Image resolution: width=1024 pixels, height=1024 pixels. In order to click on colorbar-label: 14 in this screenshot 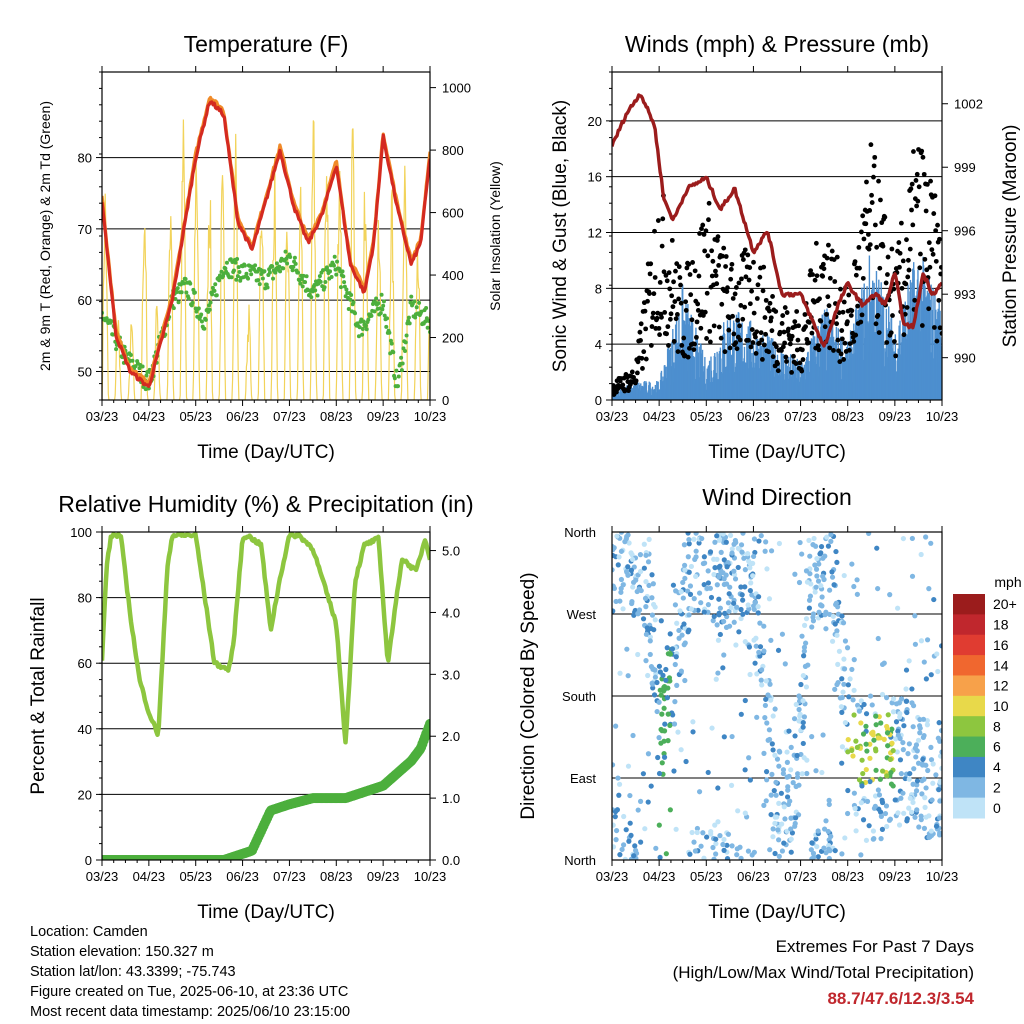, I will do `click(1001, 665)`.